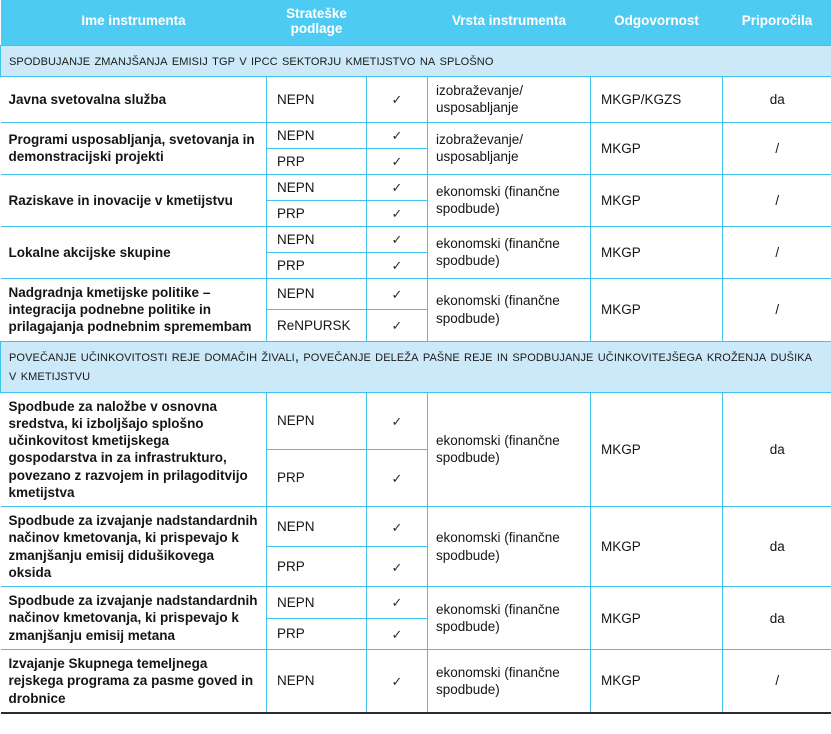  I want to click on table-row: ReNPURSK ✓, so click(416, 325).